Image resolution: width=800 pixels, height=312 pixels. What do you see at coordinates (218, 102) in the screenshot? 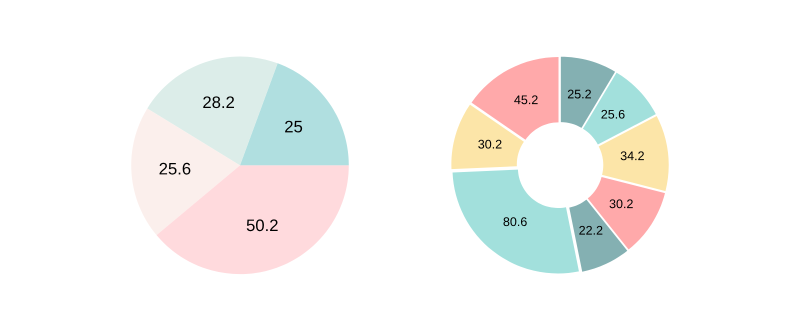
I see `data-label: 28.2` at bounding box center [218, 102].